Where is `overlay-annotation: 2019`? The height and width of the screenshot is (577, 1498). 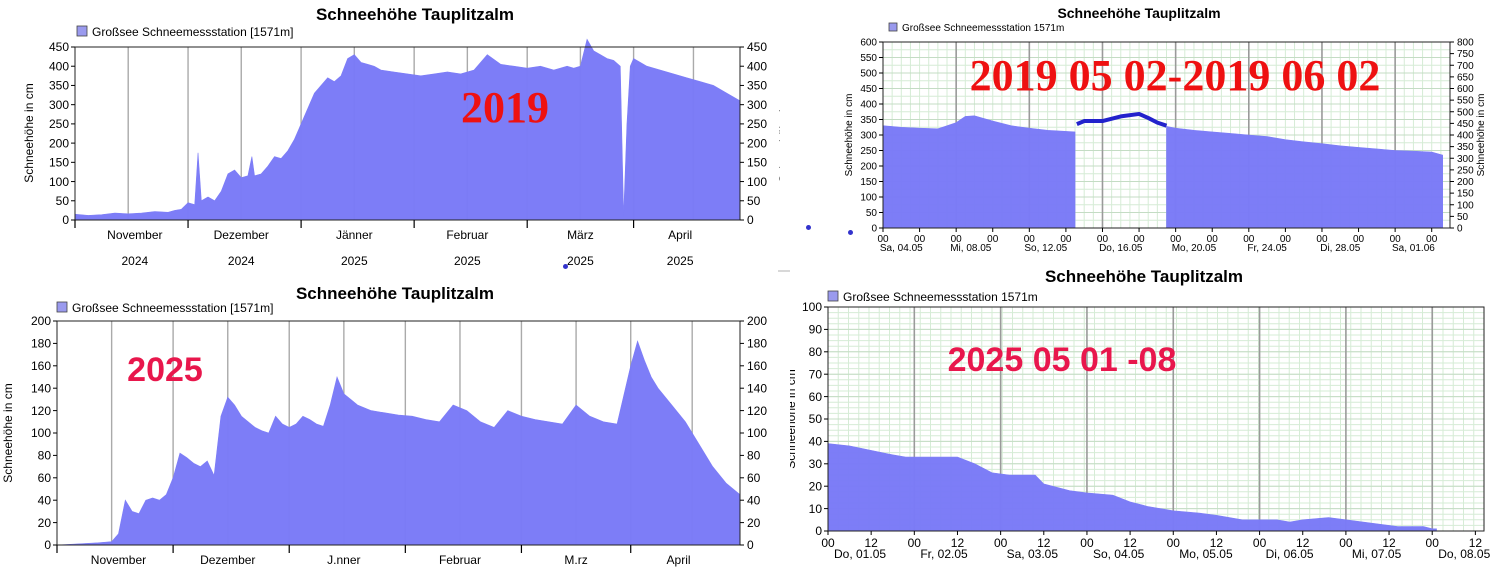
overlay-annotation: 2019 is located at coordinates (505, 107).